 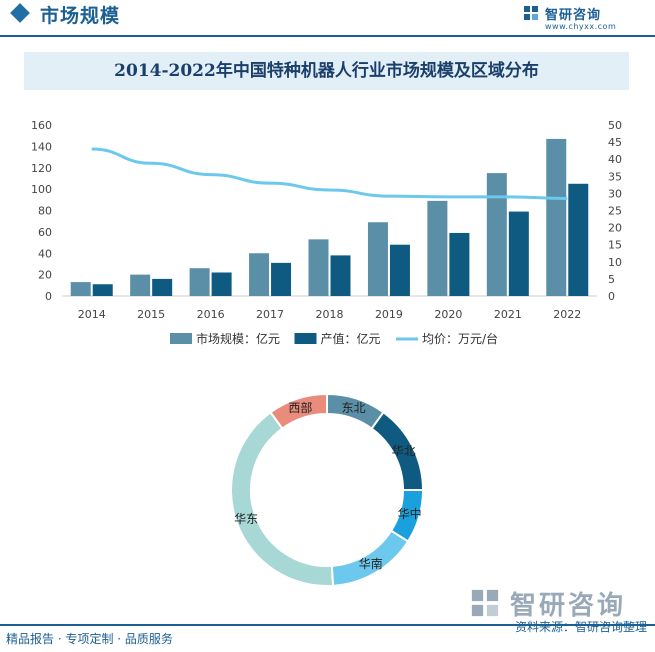 What do you see at coordinates (92, 314) in the screenshot?
I see `x-tick-label: 2014` at bounding box center [92, 314].